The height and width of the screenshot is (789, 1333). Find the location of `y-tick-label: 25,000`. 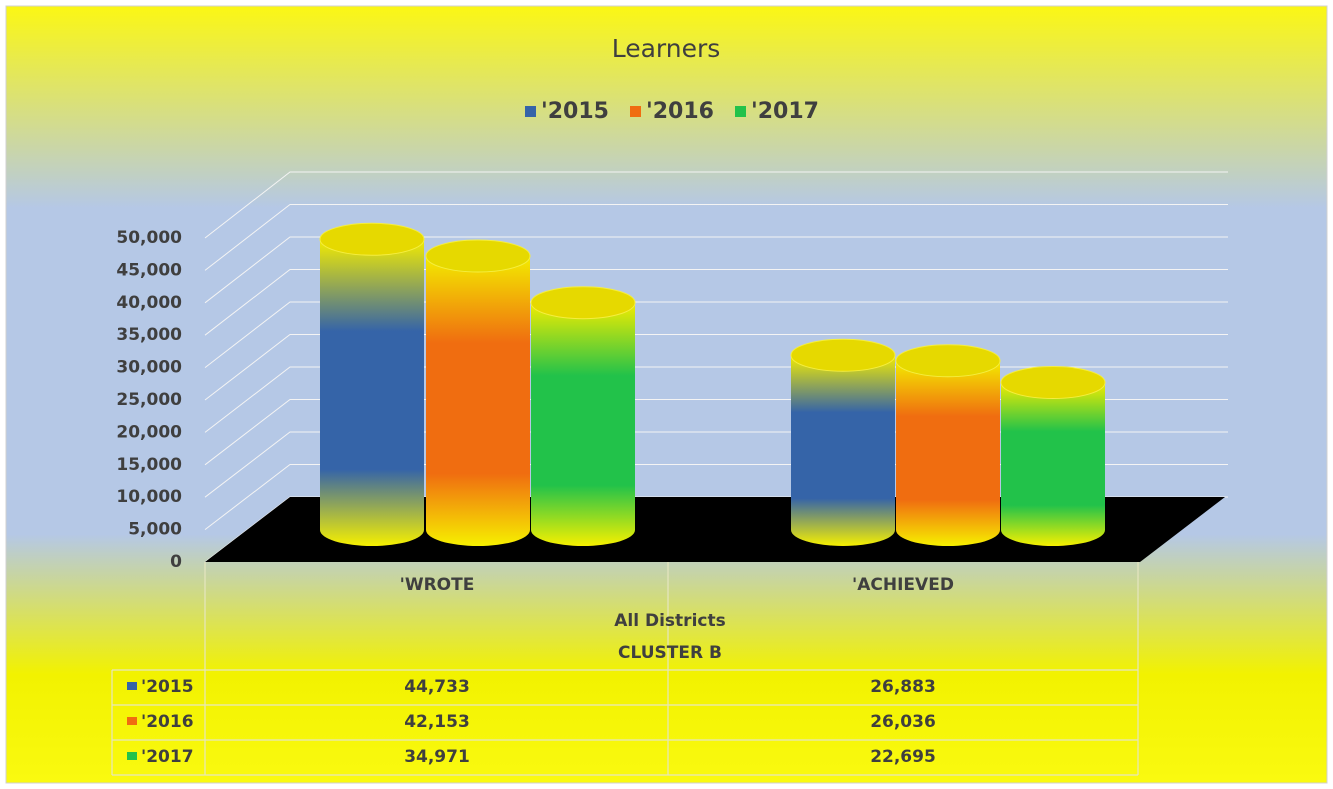

y-tick-label: 25,000 is located at coordinates (149, 400).